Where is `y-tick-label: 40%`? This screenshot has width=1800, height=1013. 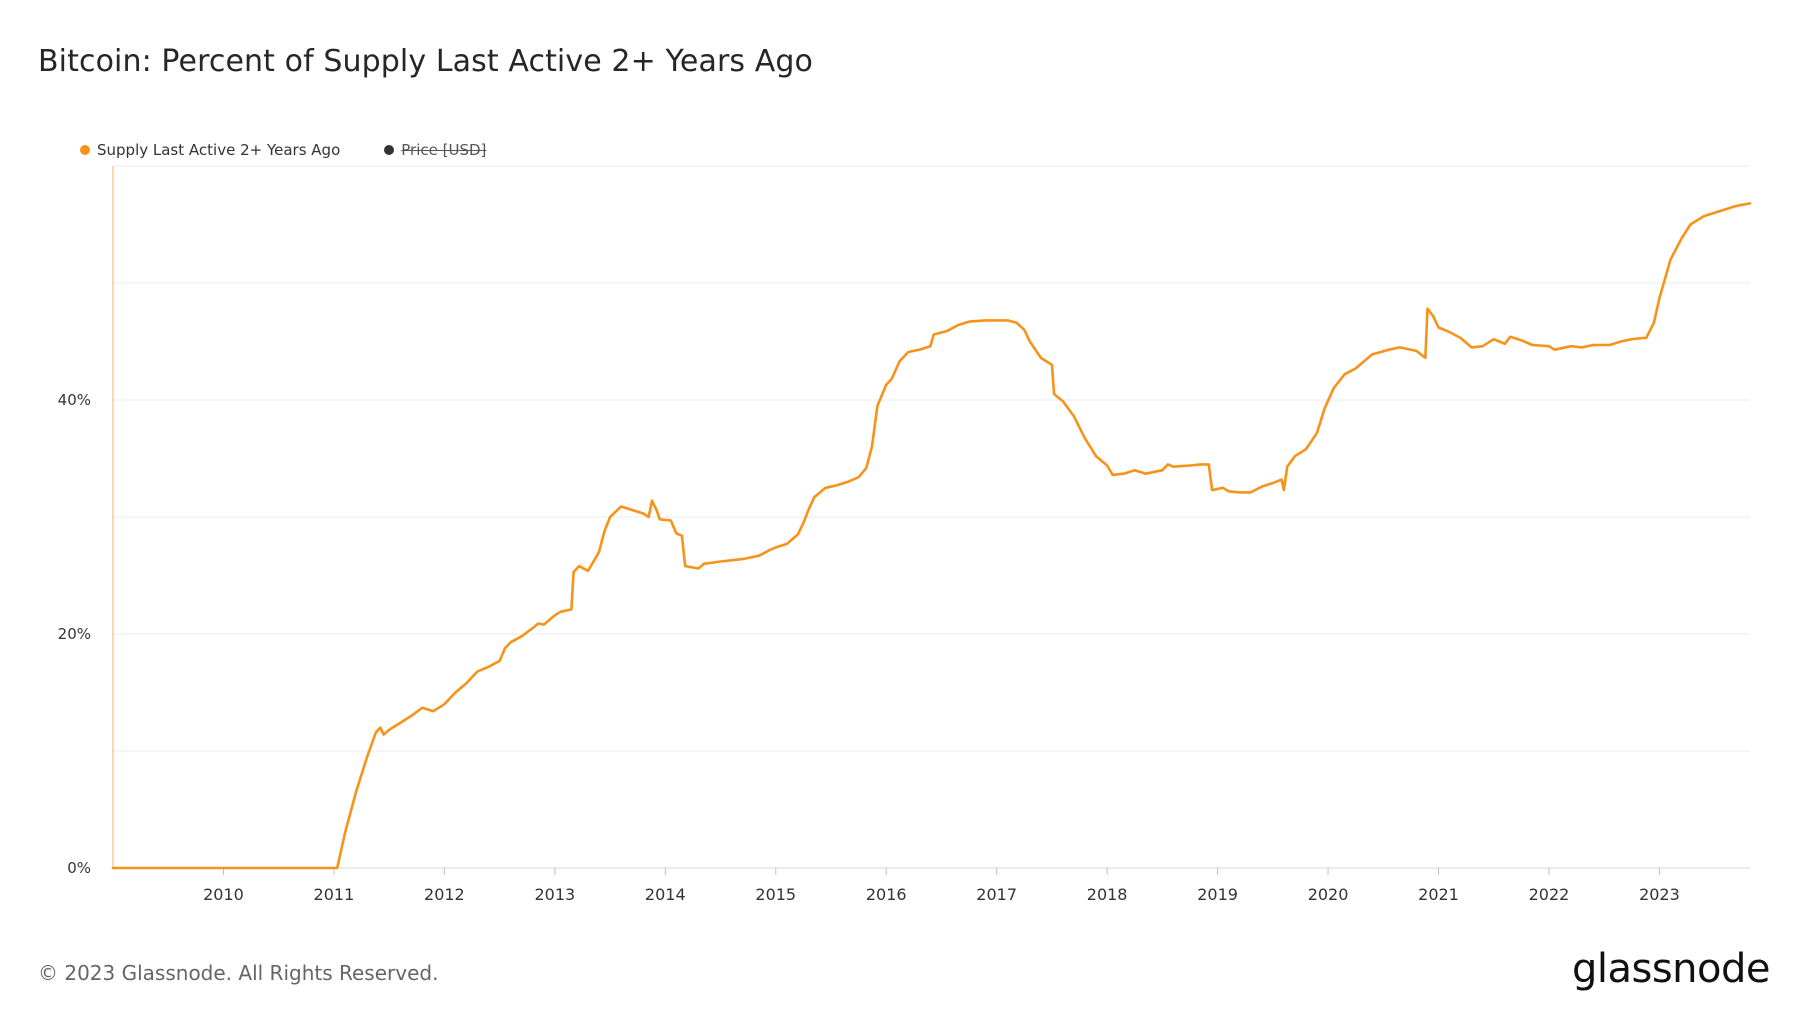 y-tick-label: 40% is located at coordinates (74, 400).